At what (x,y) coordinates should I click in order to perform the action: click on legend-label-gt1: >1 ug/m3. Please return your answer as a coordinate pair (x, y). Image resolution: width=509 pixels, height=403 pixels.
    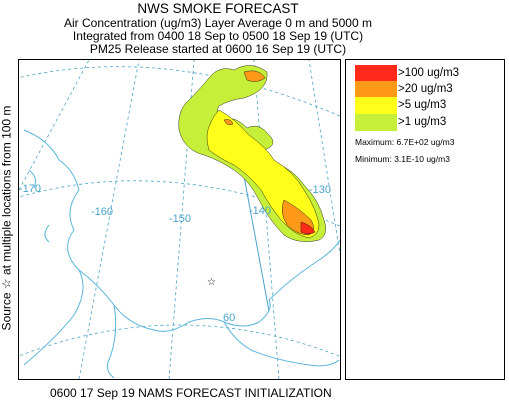
    Looking at the image, I should click on (422, 122).